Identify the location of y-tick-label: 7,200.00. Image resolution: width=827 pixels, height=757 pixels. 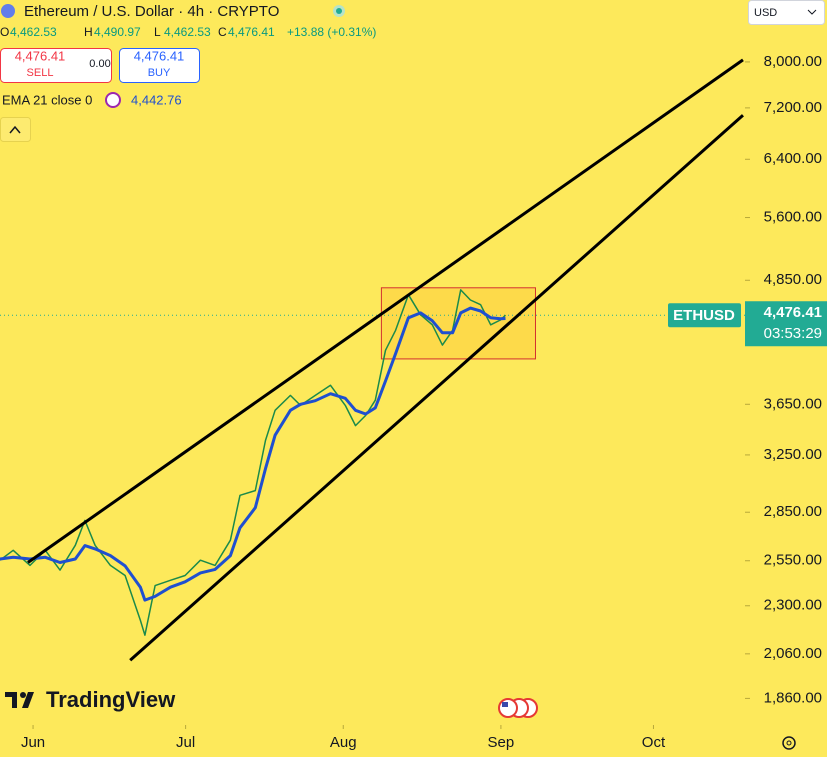
(793, 107).